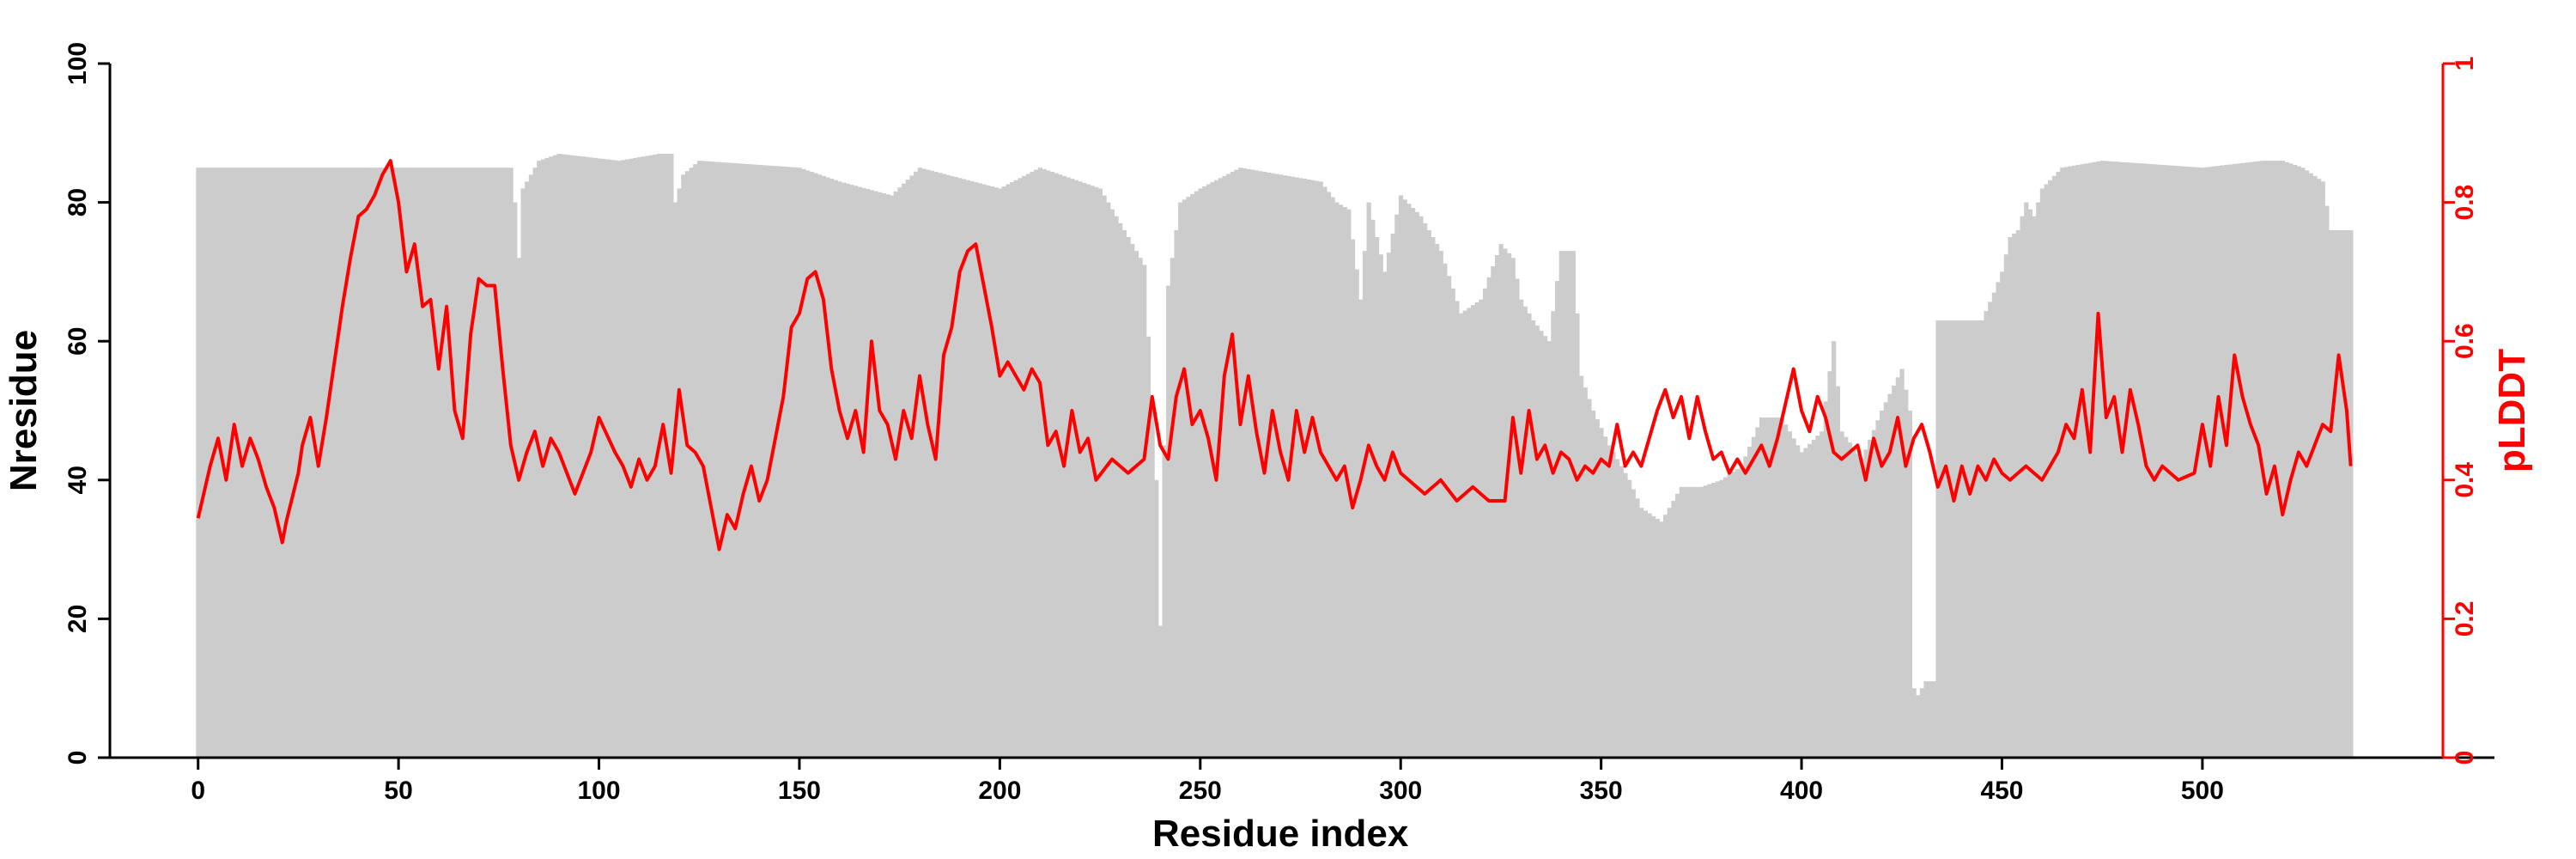  I want to click on y-left-tick-label: 100, so click(78, 64).